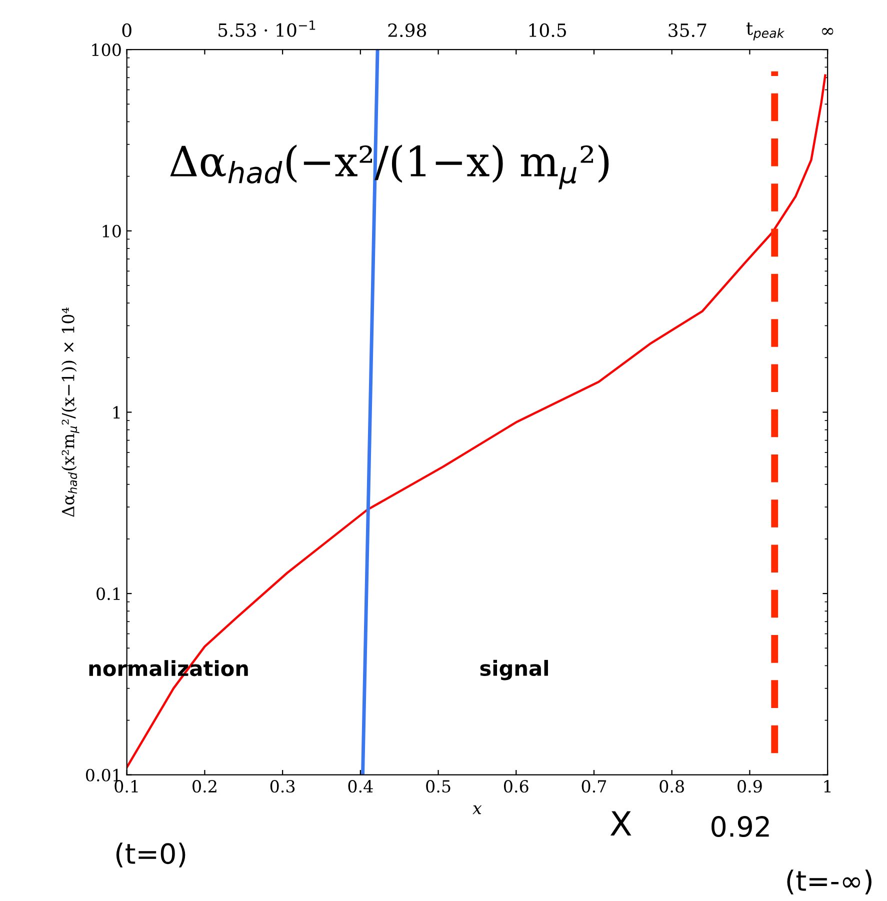 The width and height of the screenshot is (887, 901). Describe the element at coordinates (765, 31) in the screenshot. I see `text: t$_{peak}$` at that location.